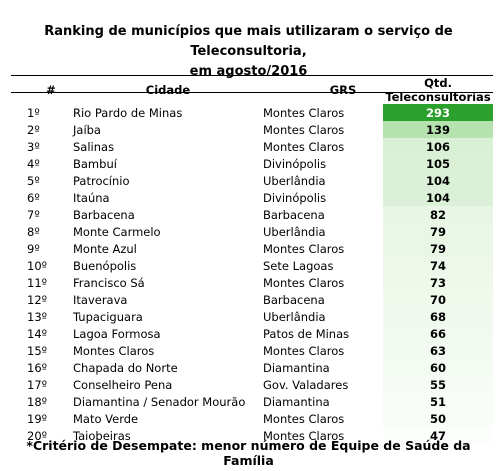 The width and height of the screenshot is (497, 471). What do you see at coordinates (438, 350) in the screenshot?
I see `teleconsultation-count: 63` at bounding box center [438, 350].